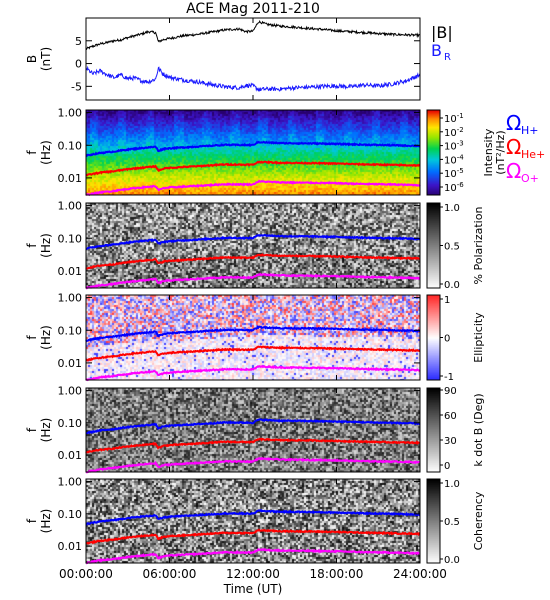 Image resolution: width=550 pixels, height=600 pixels. What do you see at coordinates (447, 57) in the screenshot?
I see `legend-b-r-subscript: R` at bounding box center [447, 57].